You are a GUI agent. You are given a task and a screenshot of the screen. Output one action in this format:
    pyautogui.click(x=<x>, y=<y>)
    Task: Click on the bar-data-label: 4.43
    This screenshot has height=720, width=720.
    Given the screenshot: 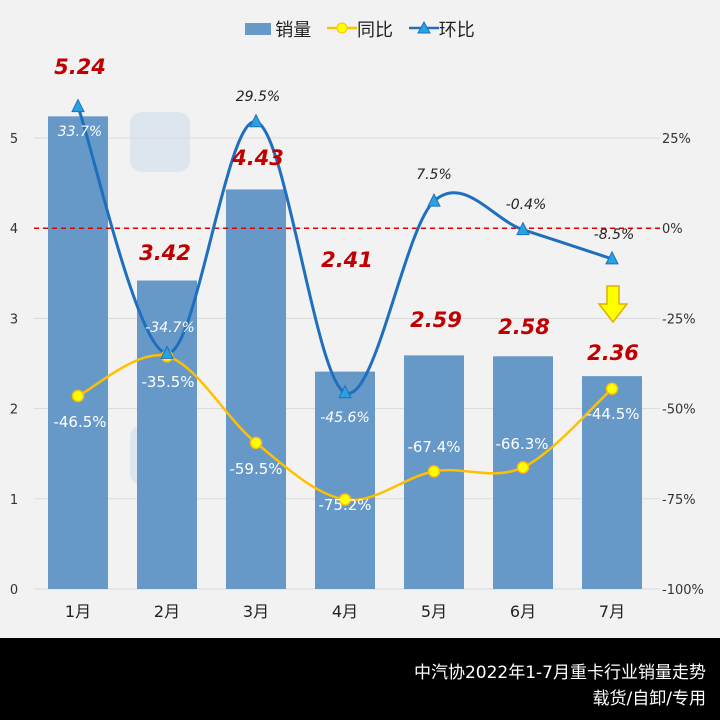 What is the action you would take?
    pyautogui.click(x=257, y=158)
    